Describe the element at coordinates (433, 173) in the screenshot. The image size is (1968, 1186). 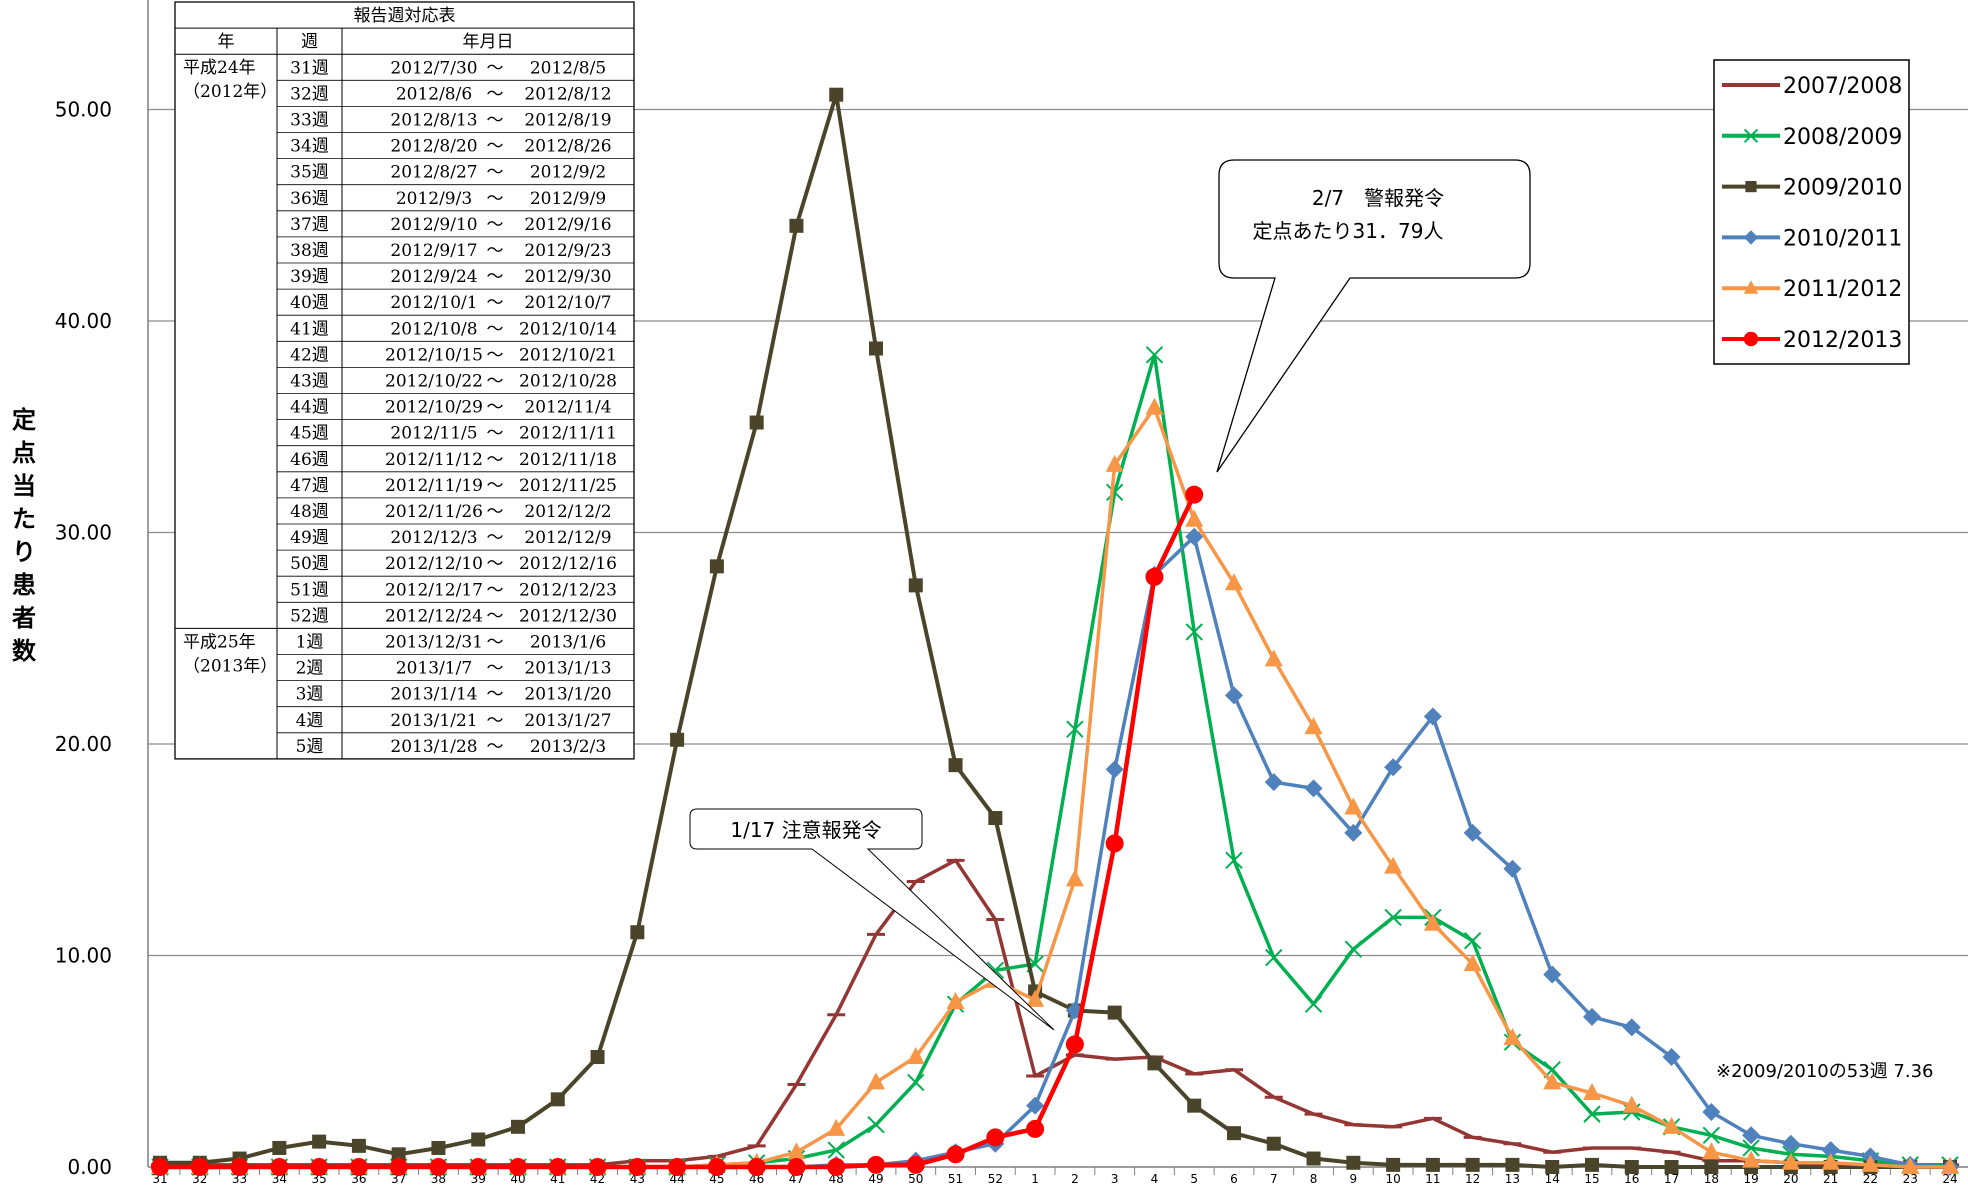
I see `table-from-date: 2012/8/27` at that location.